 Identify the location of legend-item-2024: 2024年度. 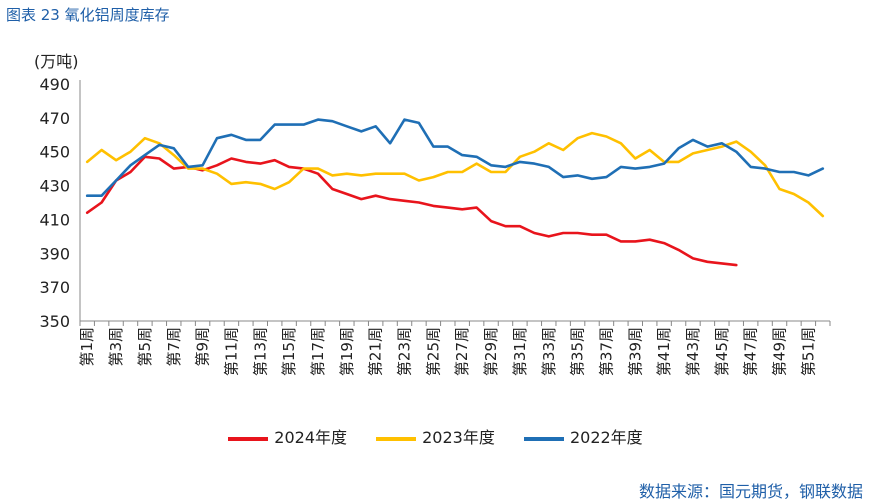
(287, 436).